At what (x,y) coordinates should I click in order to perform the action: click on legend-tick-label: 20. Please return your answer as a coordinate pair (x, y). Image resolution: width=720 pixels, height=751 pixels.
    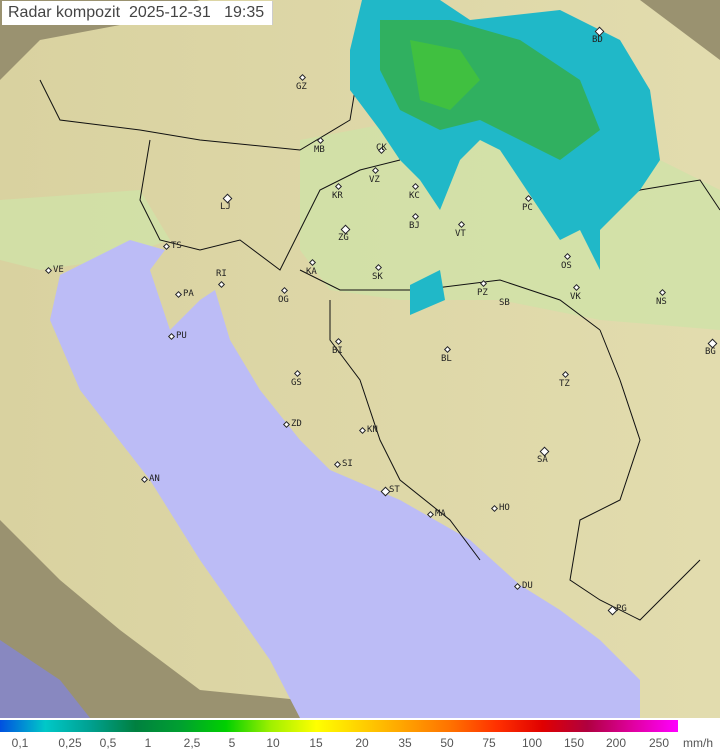
    Looking at the image, I should click on (362, 743).